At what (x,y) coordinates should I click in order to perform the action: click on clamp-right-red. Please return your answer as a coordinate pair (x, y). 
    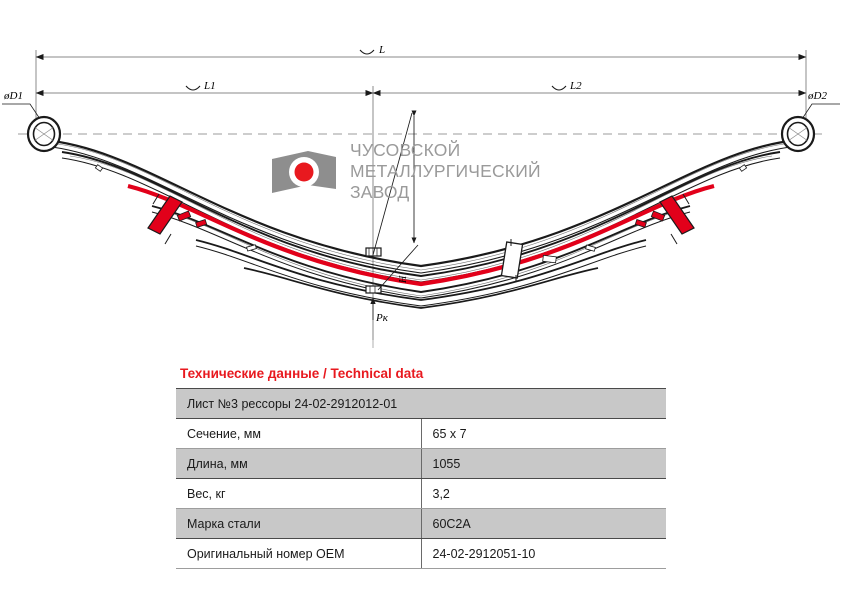
    Looking at the image, I should click on (664, 219).